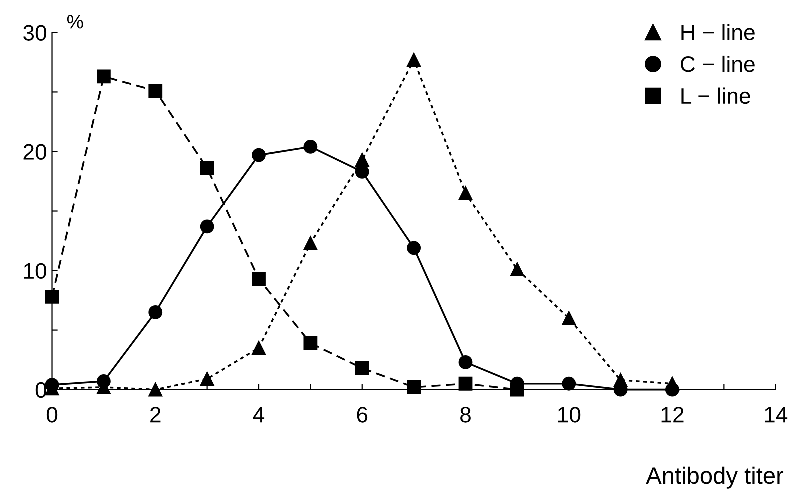  I want to click on x-tick-label: 4, so click(259, 415).